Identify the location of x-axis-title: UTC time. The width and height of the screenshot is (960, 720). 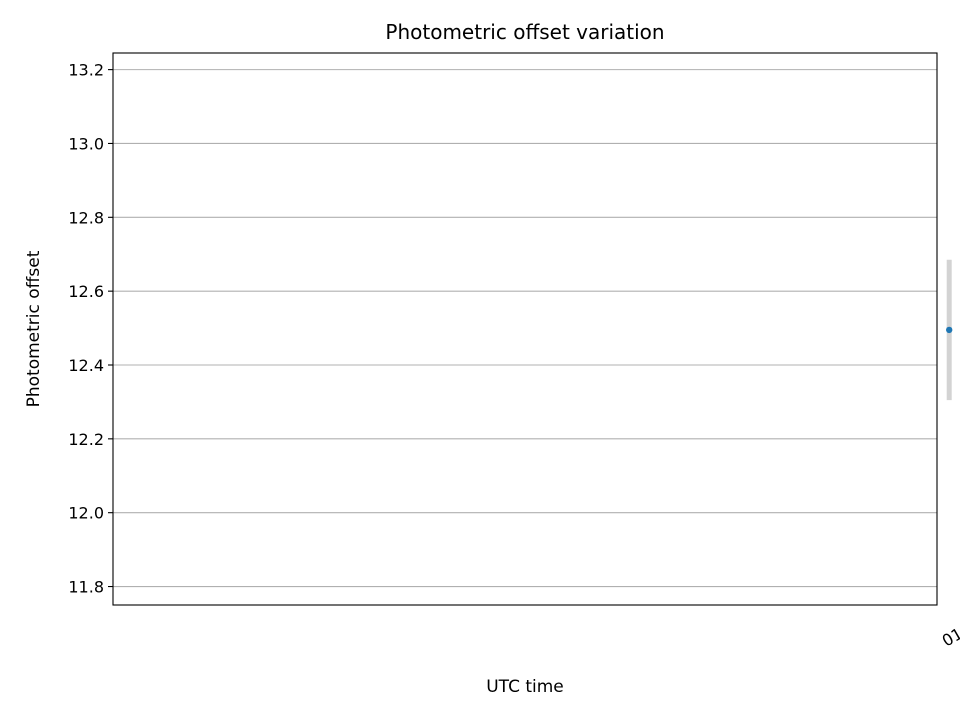
(525, 687).